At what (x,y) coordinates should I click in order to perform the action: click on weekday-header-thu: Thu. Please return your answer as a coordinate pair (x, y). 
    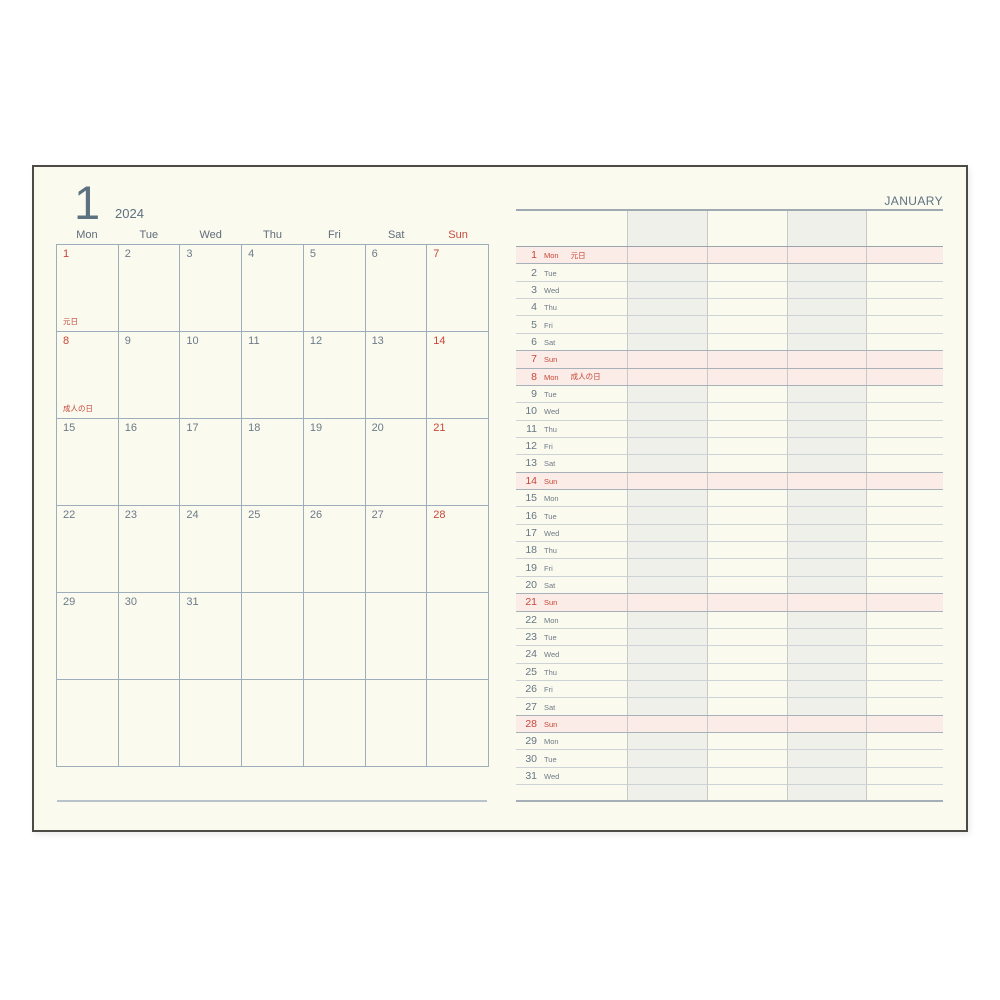
    Looking at the image, I should click on (272, 235).